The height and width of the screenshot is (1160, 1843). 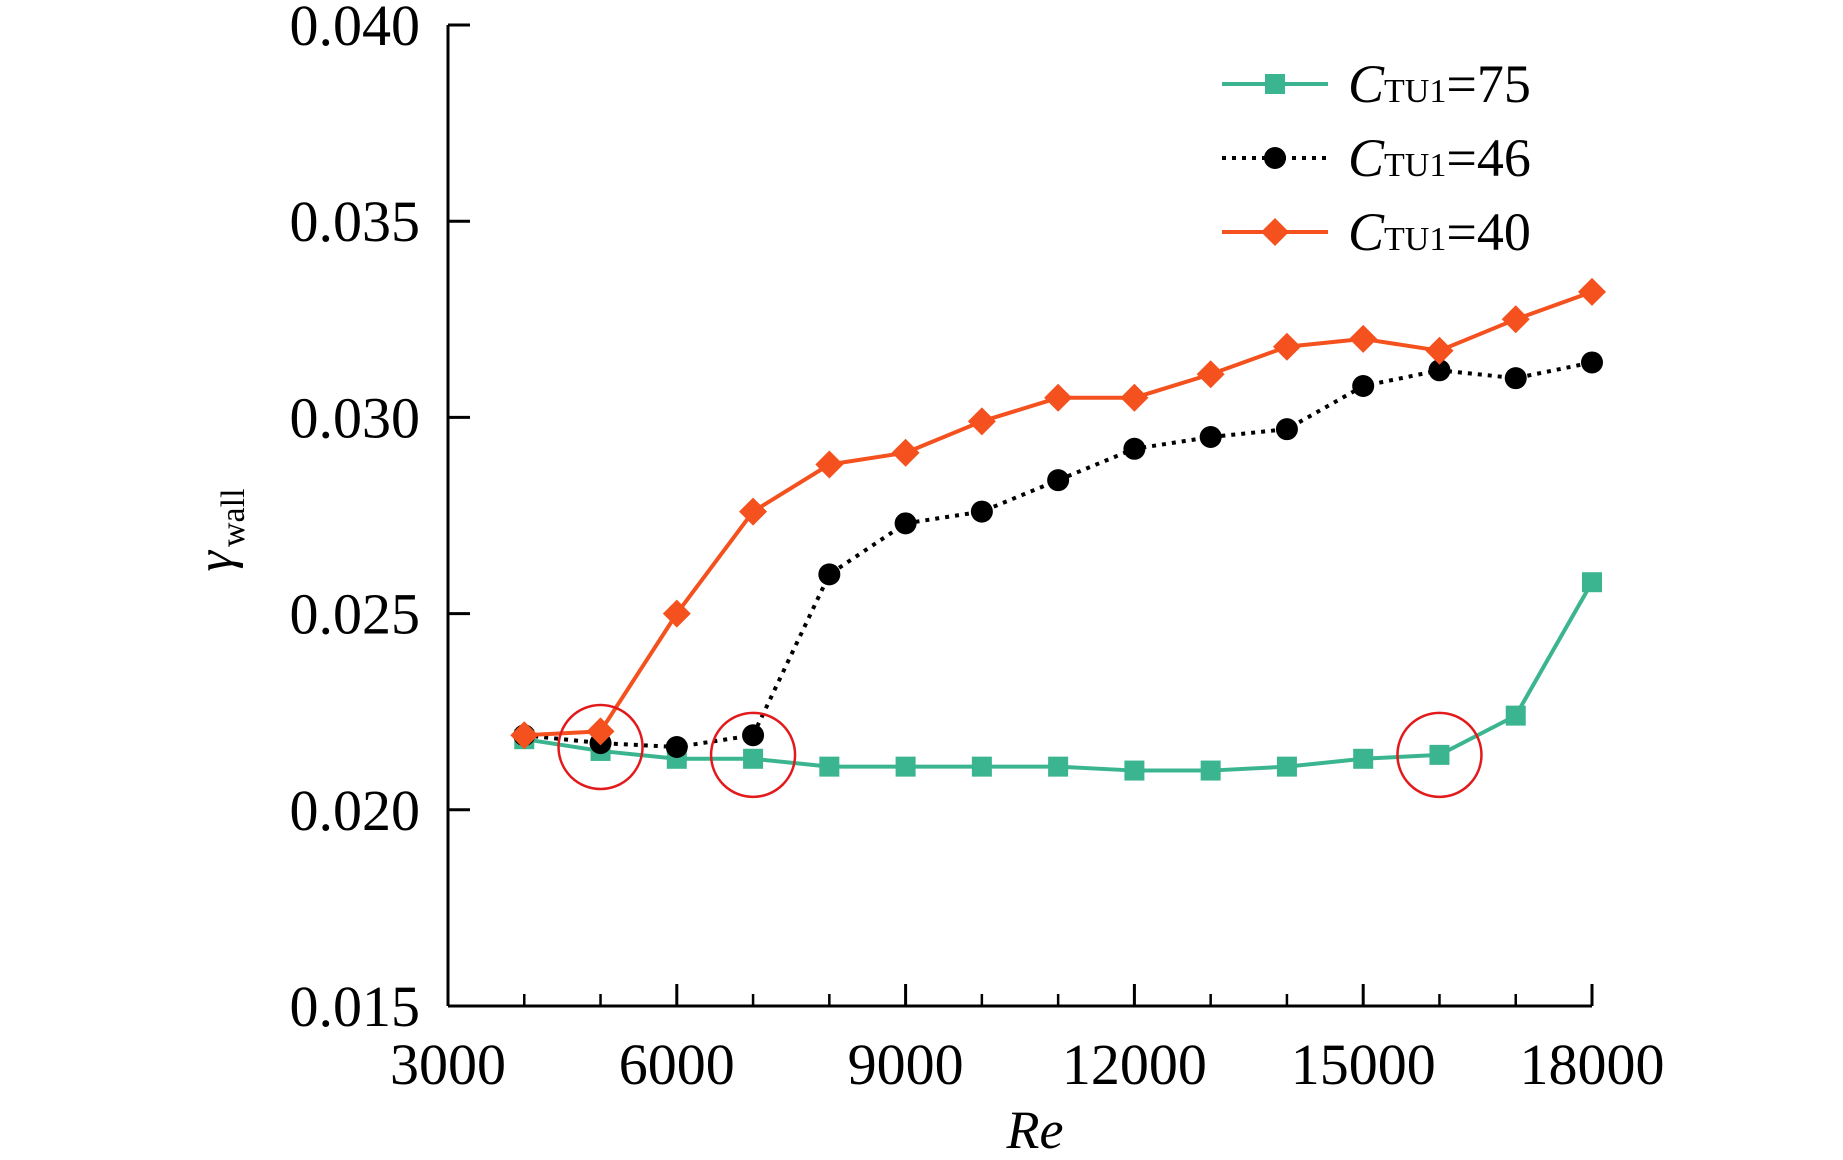 I want to click on x-tick-label: 18000, so click(x=1592, y=1064).